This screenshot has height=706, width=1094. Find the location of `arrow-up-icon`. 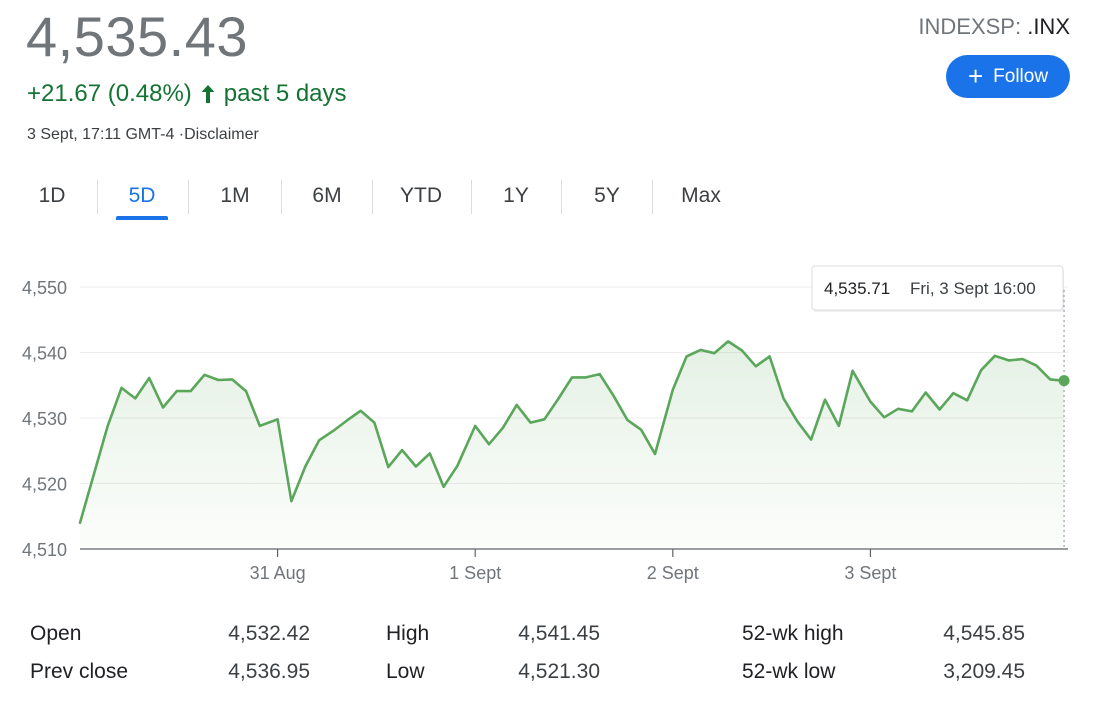

arrow-up-icon is located at coordinates (208, 94).